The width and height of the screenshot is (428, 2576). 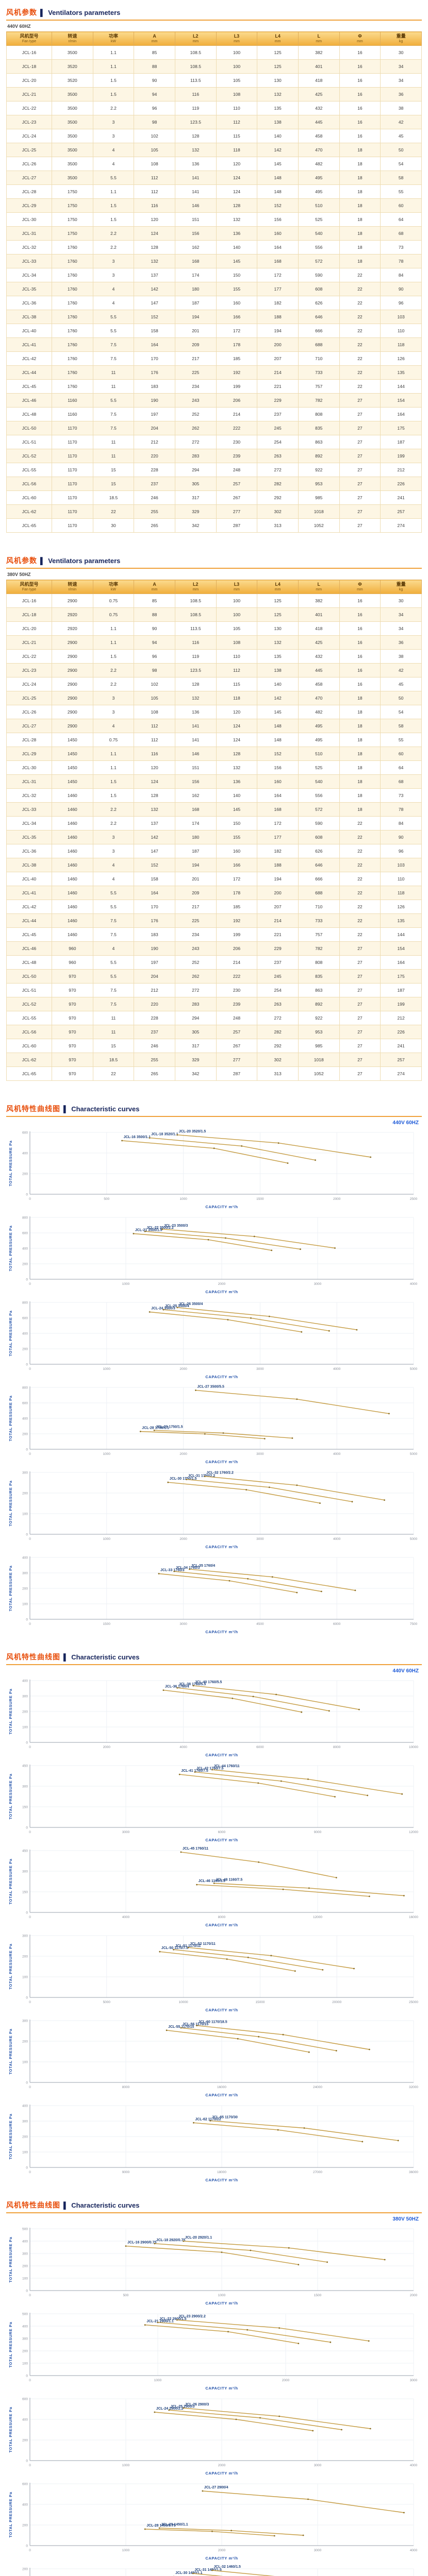 I want to click on column-header: L4 mm, so click(x=278, y=38).